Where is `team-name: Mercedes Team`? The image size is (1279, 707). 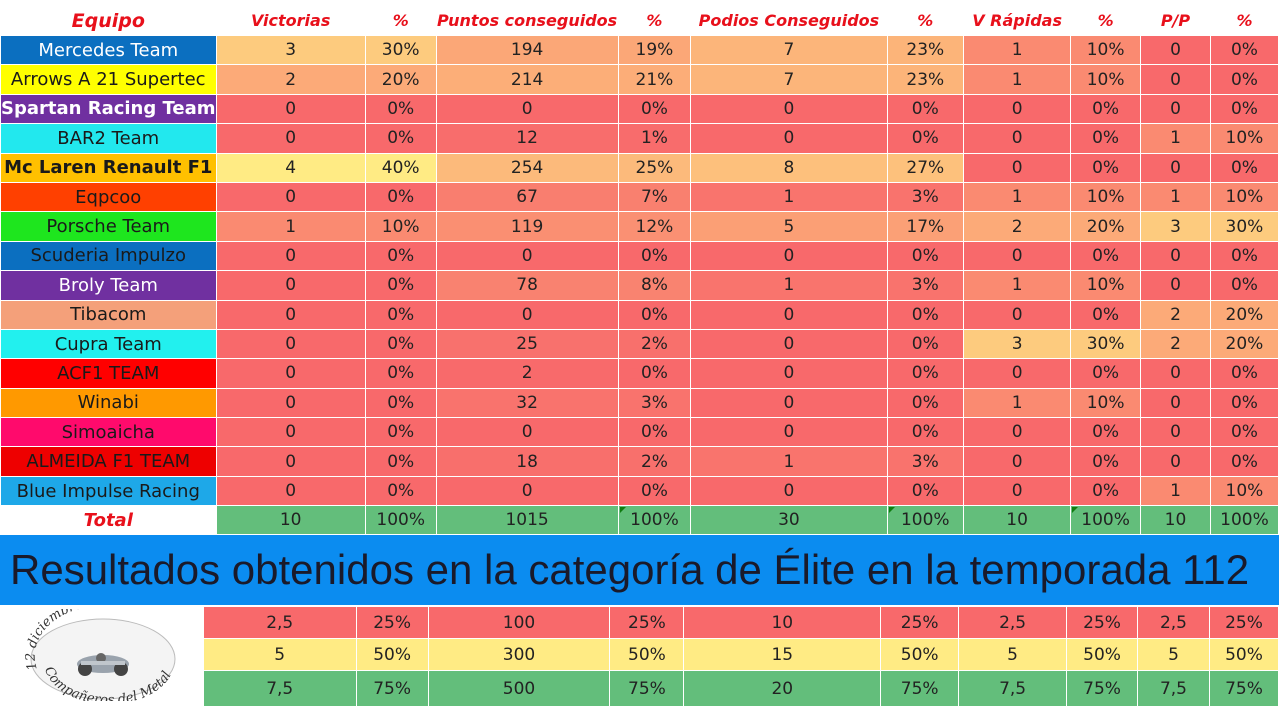
team-name: Mercedes Team is located at coordinates (108, 50).